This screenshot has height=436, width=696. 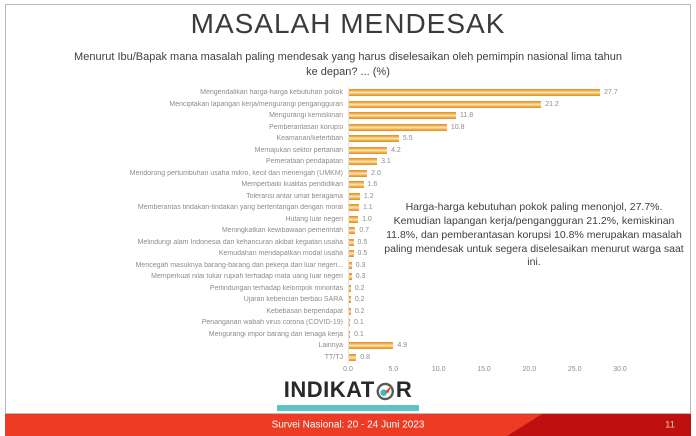 I want to click on chart-row: Memajukan sektor pertanian 4.2, so click(x=348, y=150).